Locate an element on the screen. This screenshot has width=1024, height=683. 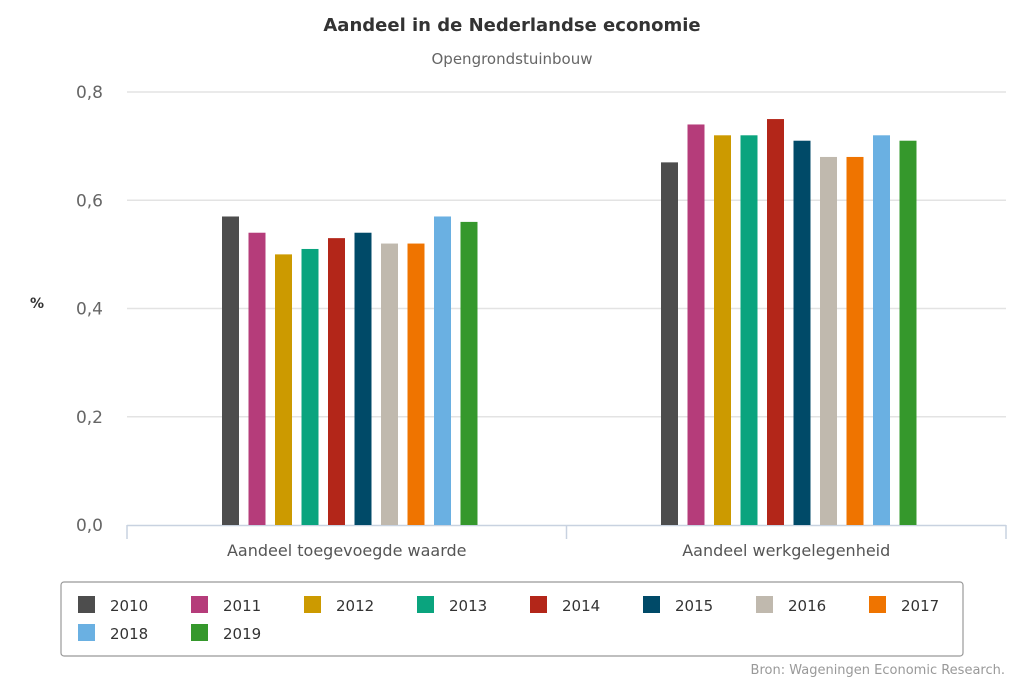
legend-label: 2014 is located at coordinates (581, 606).